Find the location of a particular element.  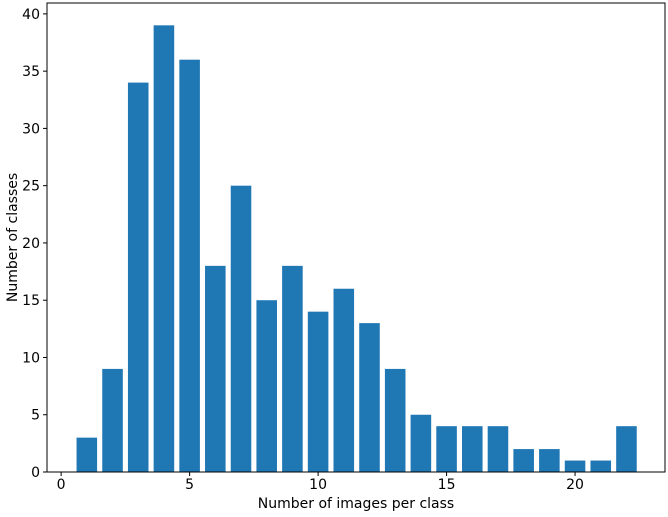

y-tick-label: 15 is located at coordinates (31, 301).